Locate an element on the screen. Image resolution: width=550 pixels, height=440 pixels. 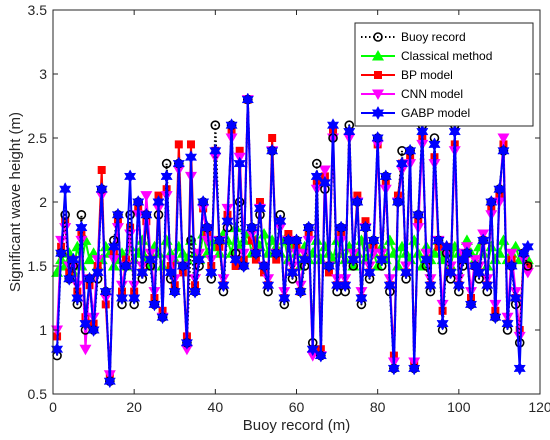
y-tick-label: 0.5 is located at coordinates (38, 394).